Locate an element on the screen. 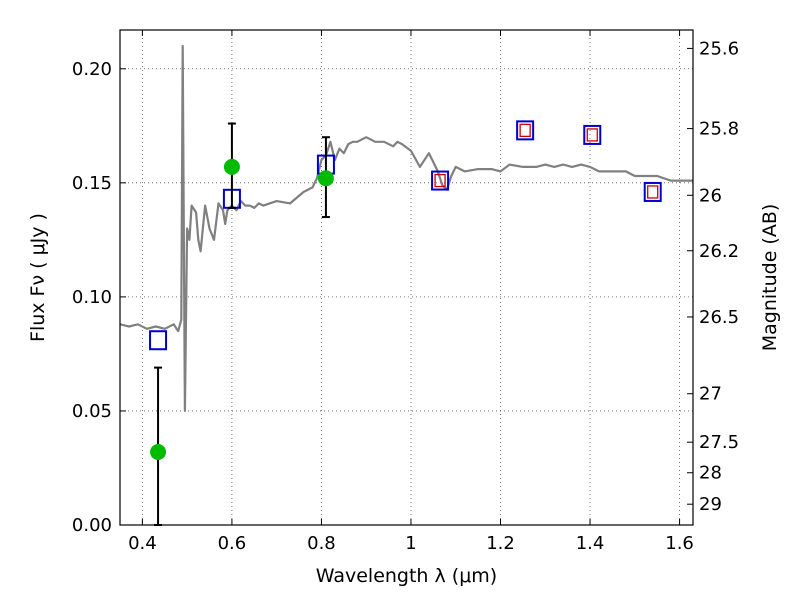  right-tick-label: 25.6 is located at coordinates (719, 48).